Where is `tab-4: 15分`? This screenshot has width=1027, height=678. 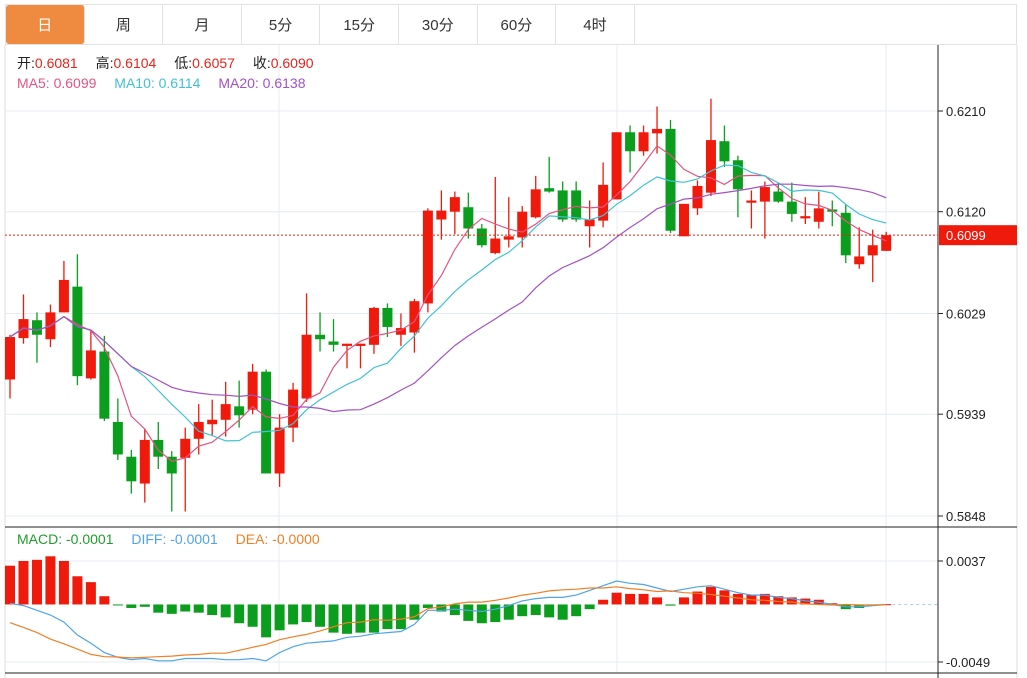
tab-4: 15分 is located at coordinates (359, 24).